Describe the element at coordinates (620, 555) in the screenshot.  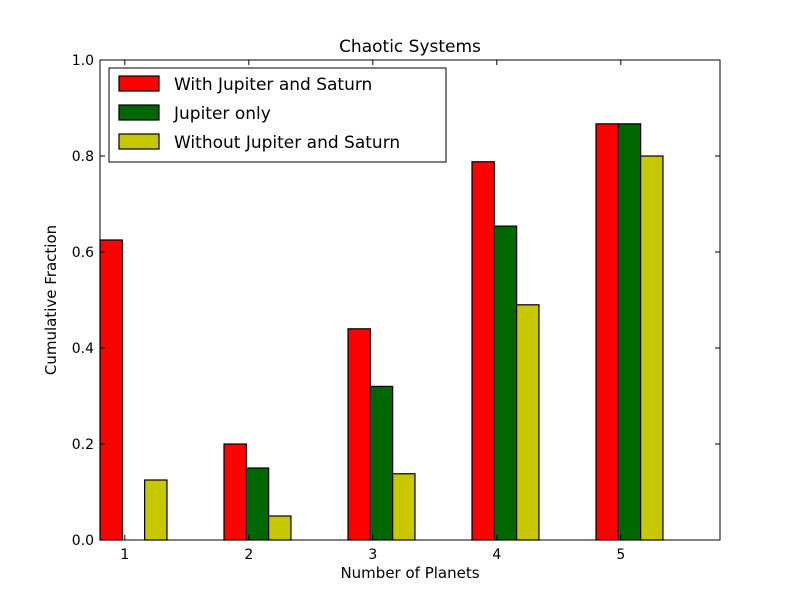
I see `x-tick-label: 5` at that location.